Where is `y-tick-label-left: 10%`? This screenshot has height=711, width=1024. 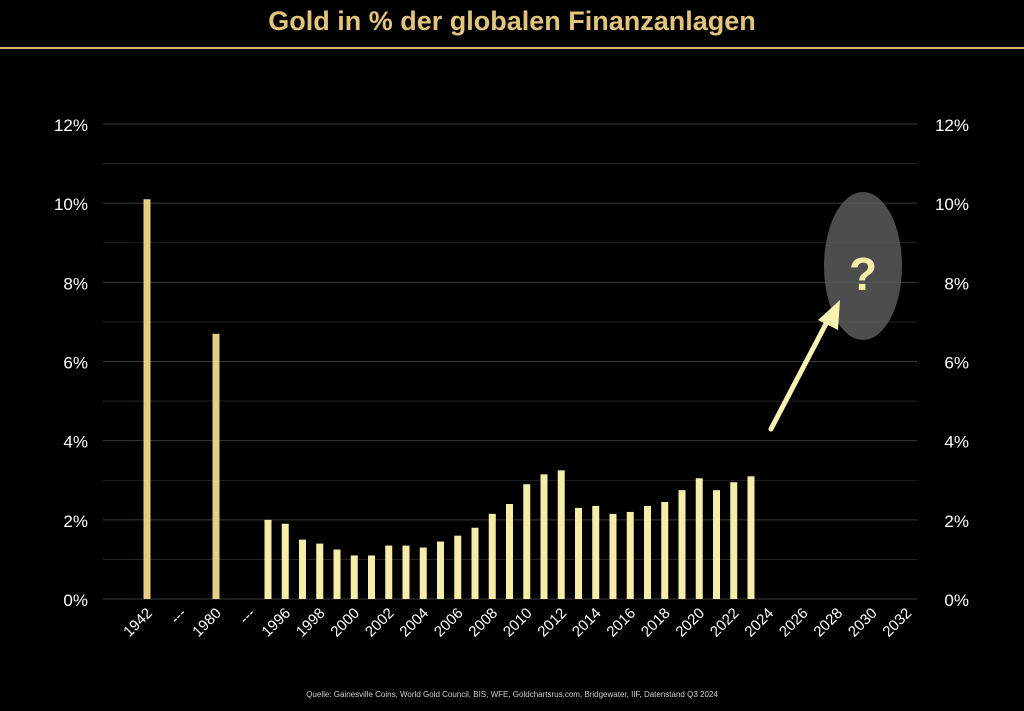 y-tick-label-left: 10% is located at coordinates (71, 204).